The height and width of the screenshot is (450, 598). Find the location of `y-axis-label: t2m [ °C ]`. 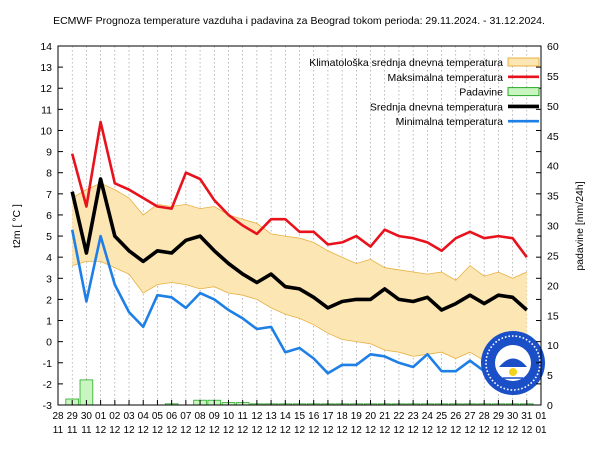

y-axis-label: t2m [ °C ] is located at coordinates (17, 226).